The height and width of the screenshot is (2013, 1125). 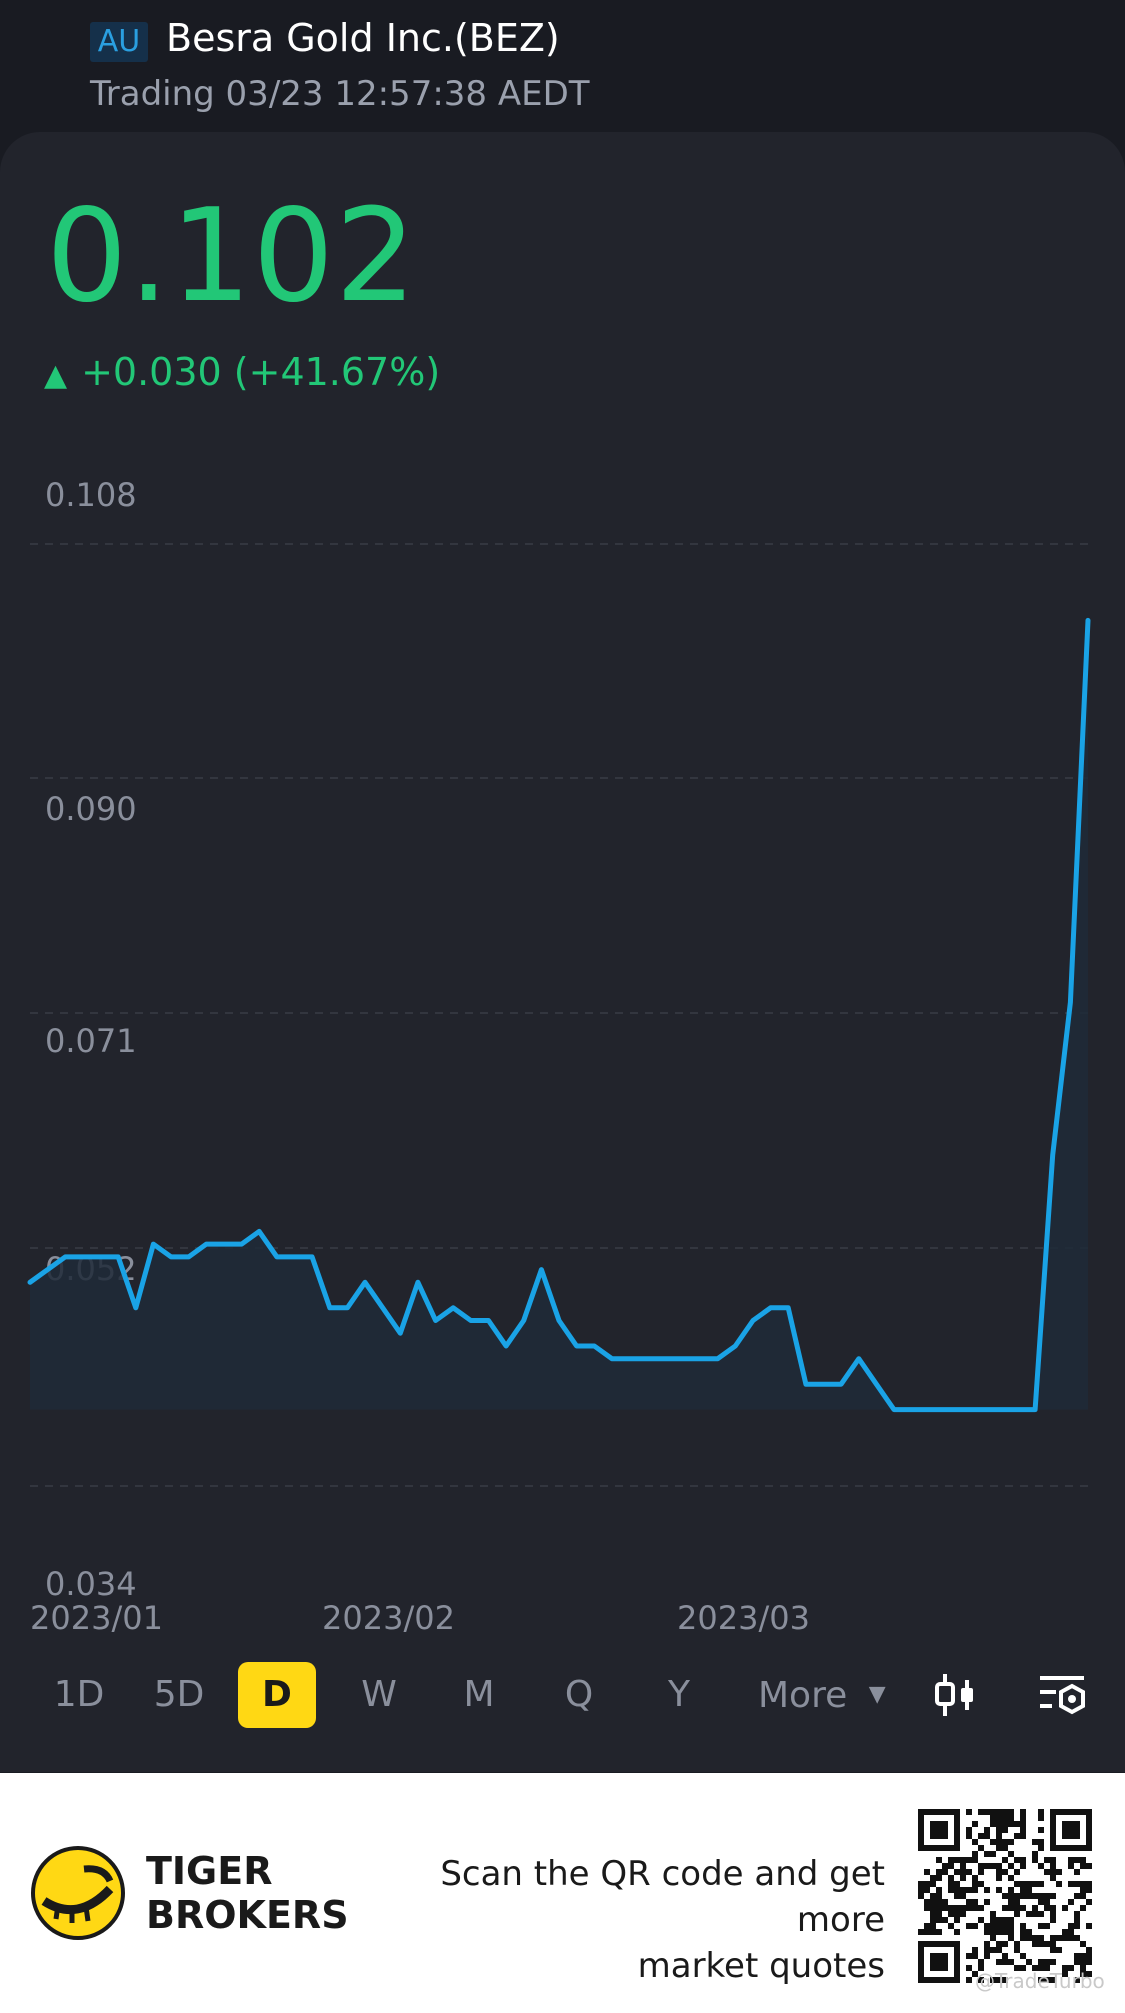 I want to click on stock-name: Besra Gold Inc.(BEZ), so click(x=363, y=38).